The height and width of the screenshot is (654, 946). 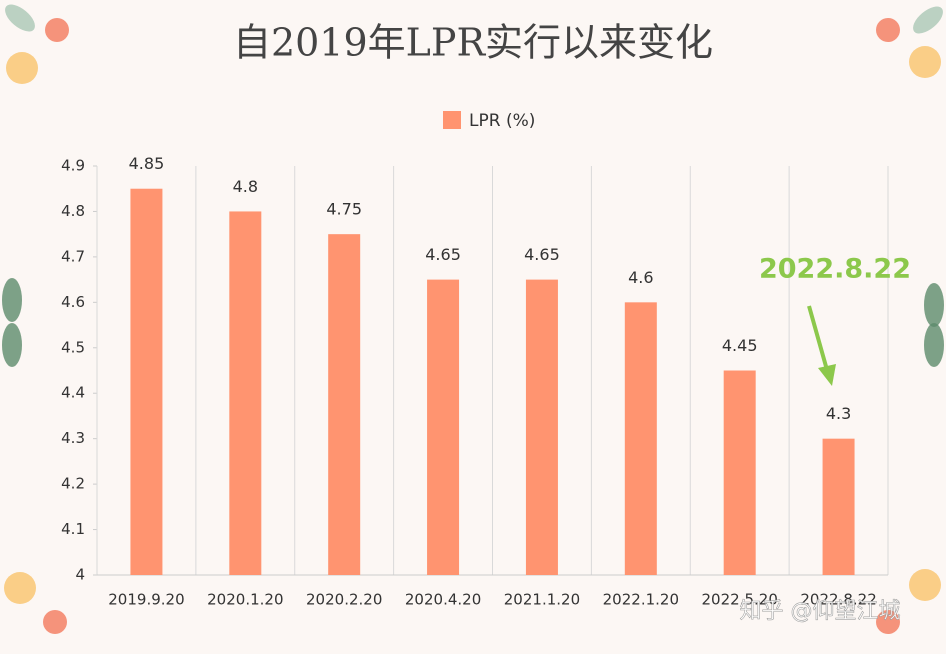 What do you see at coordinates (452, 120) in the screenshot?
I see `legend-swatch` at bounding box center [452, 120].